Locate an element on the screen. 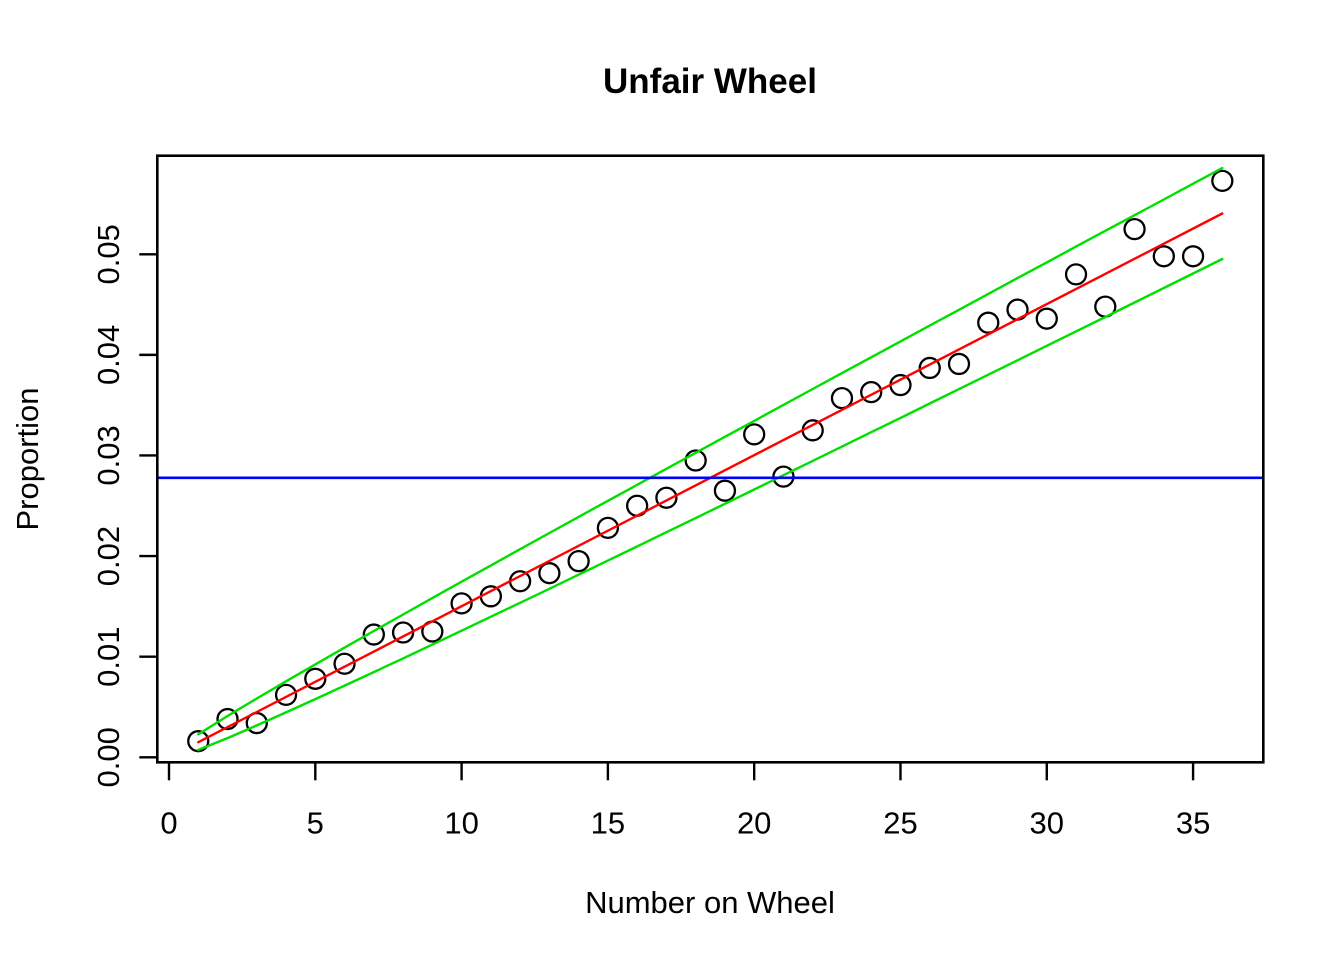  x-tick-label: 35 is located at coordinates (1193, 822).